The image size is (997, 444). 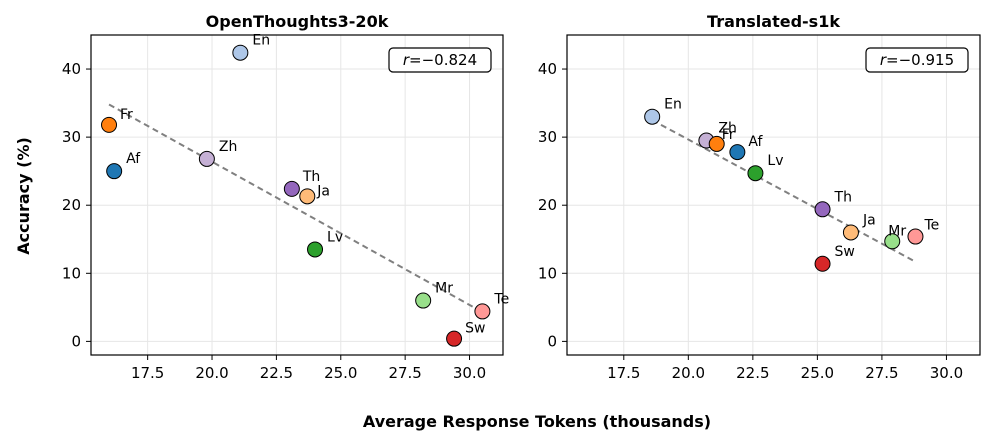 What do you see at coordinates (297, 21) in the screenshot?
I see `panel-title: OpenThoughts3-20k` at bounding box center [297, 21].